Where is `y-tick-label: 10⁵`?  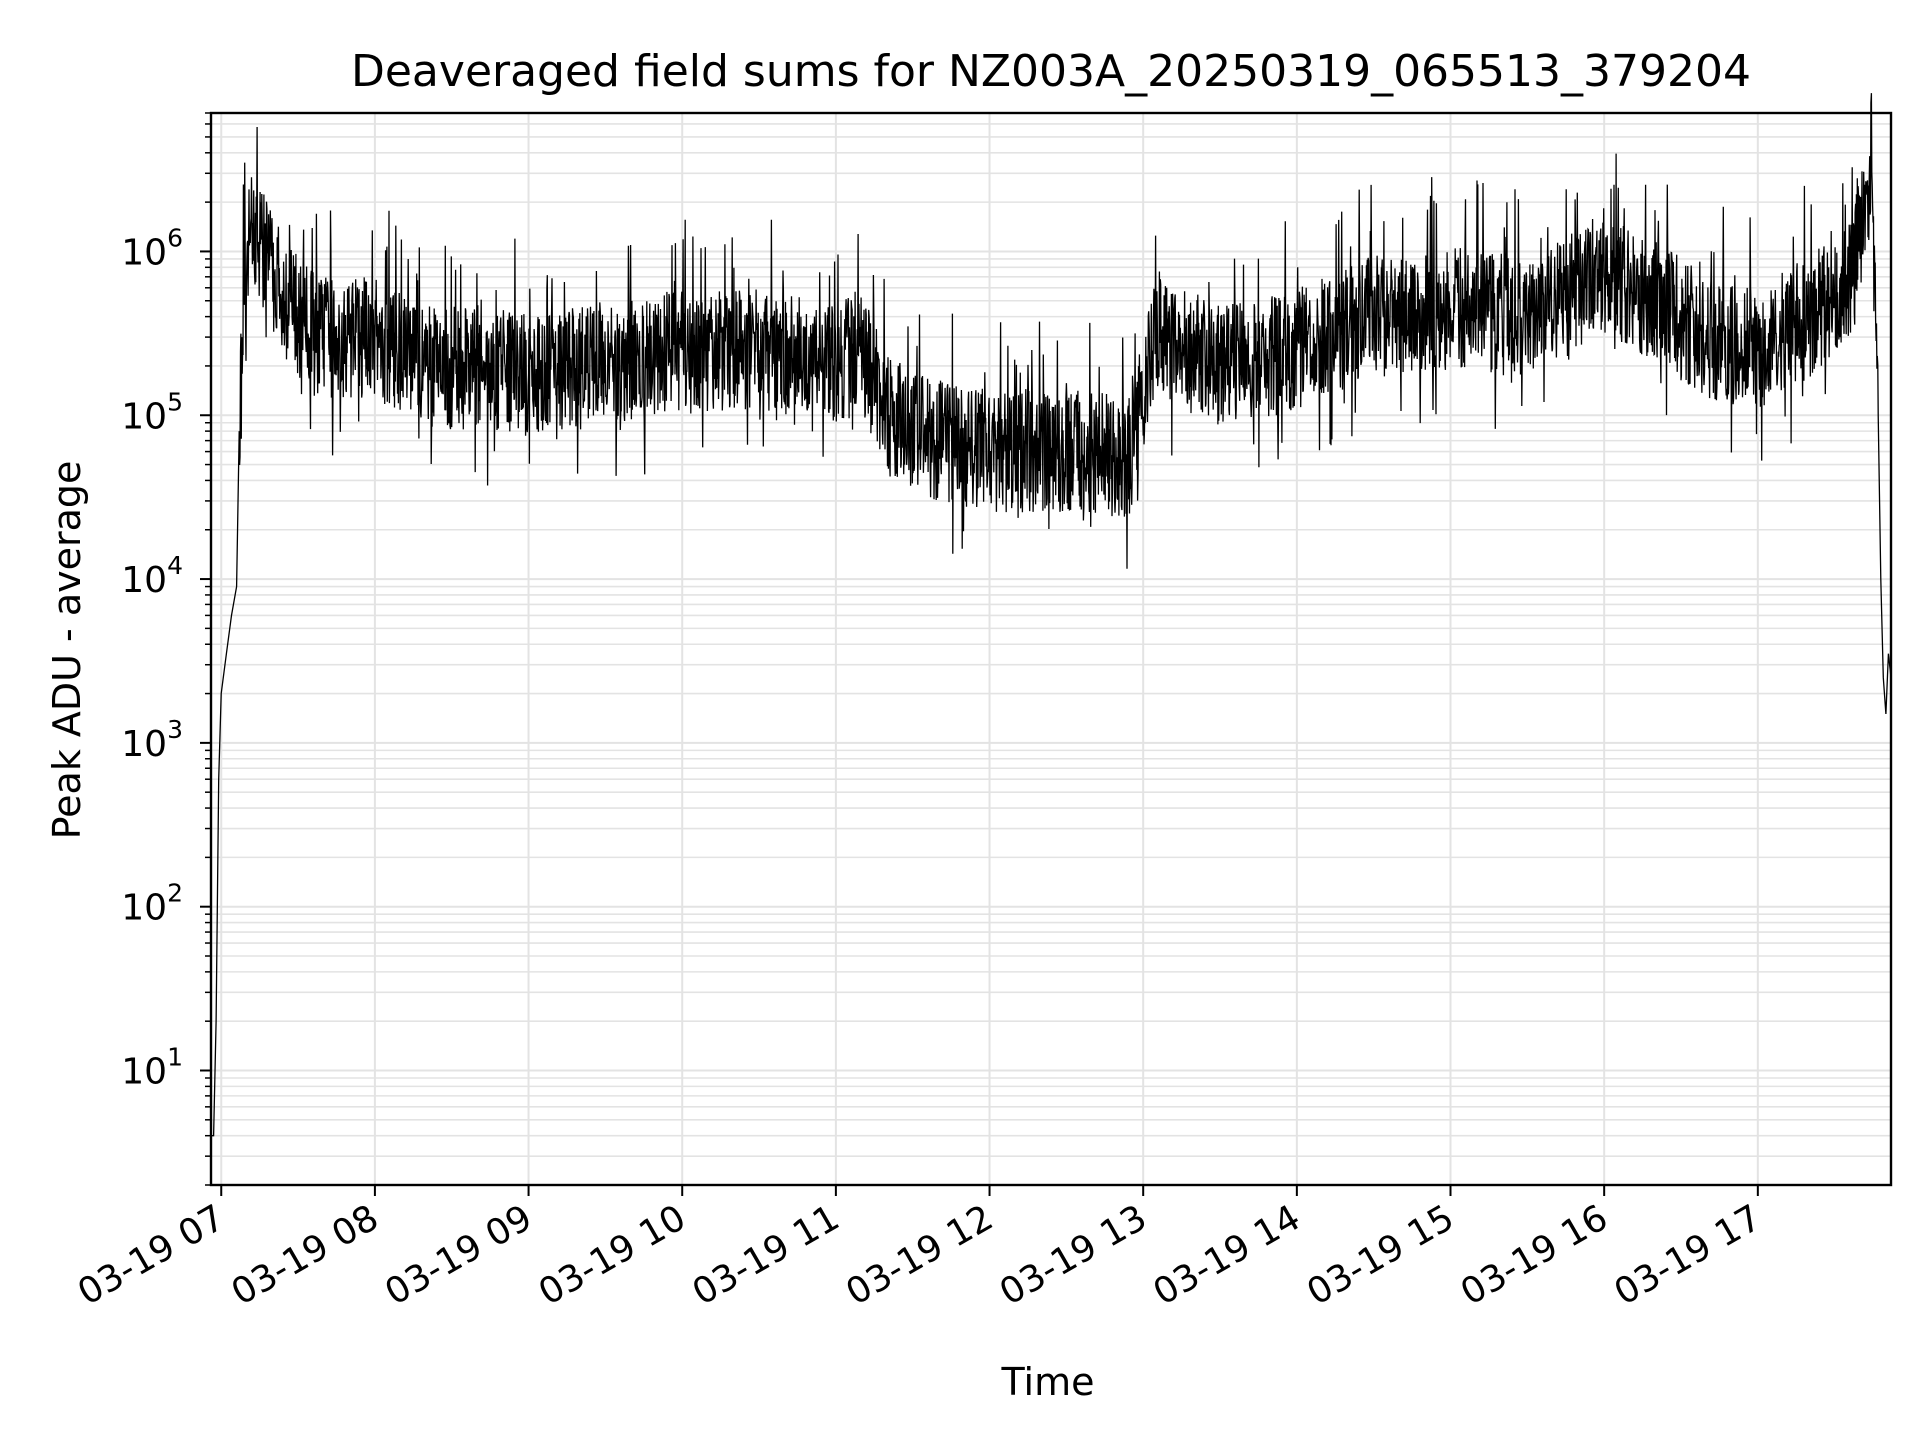 y-tick-label: 10⁵ is located at coordinates (152, 412).